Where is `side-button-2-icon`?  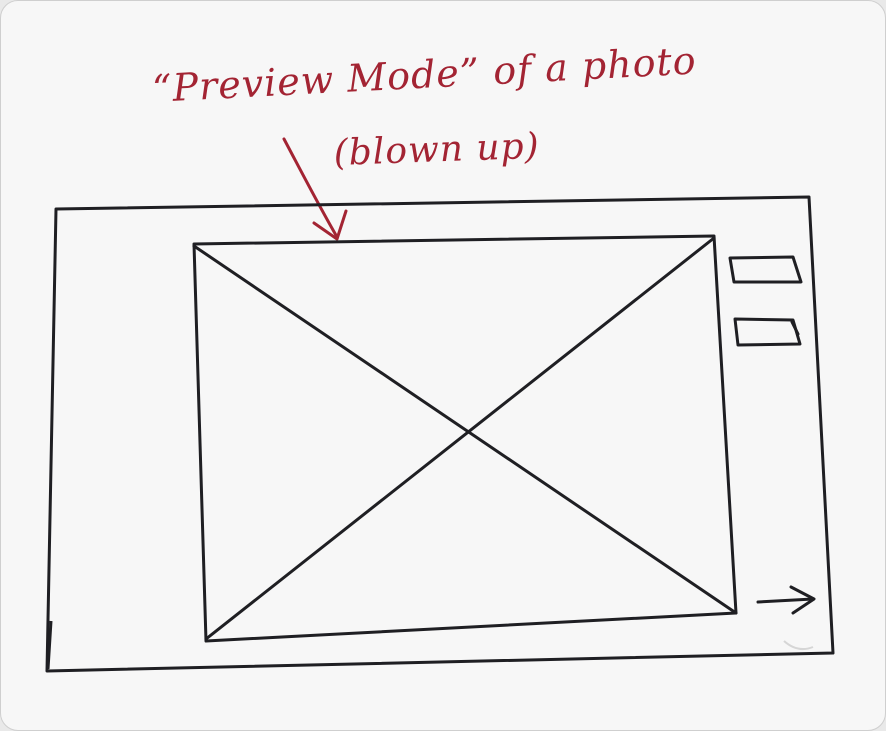 side-button-2-icon is located at coordinates (767, 332).